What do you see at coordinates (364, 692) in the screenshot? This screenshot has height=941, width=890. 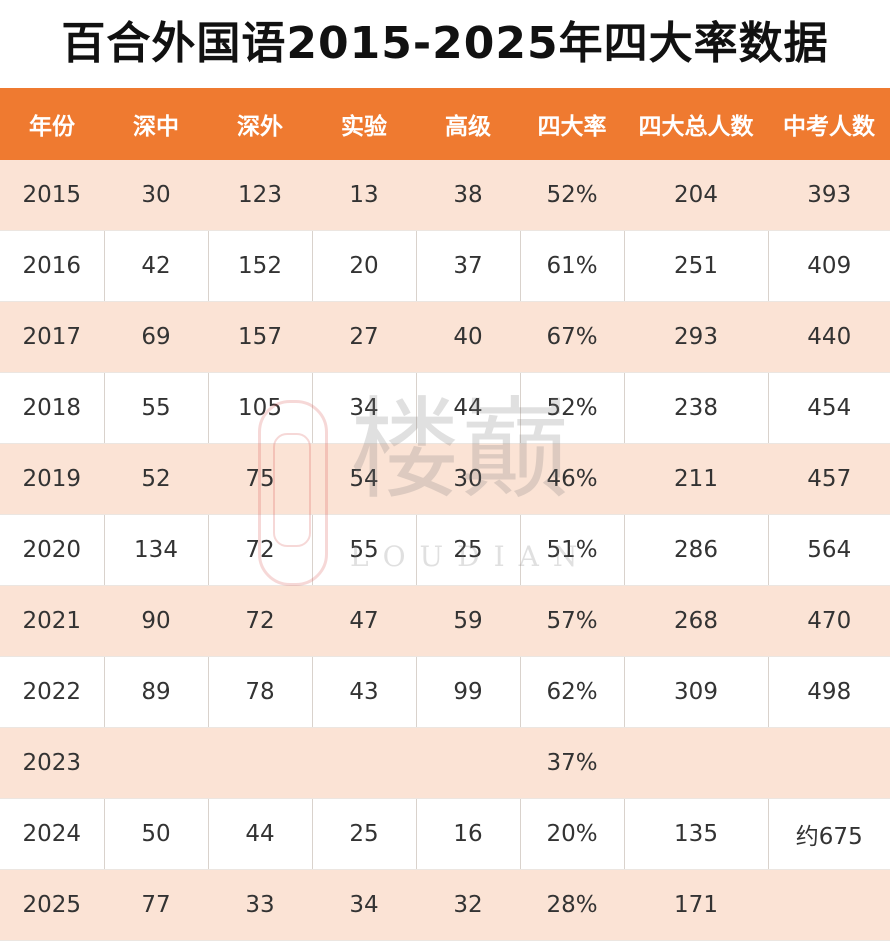 I see `cell-shiyan: 43` at bounding box center [364, 692].